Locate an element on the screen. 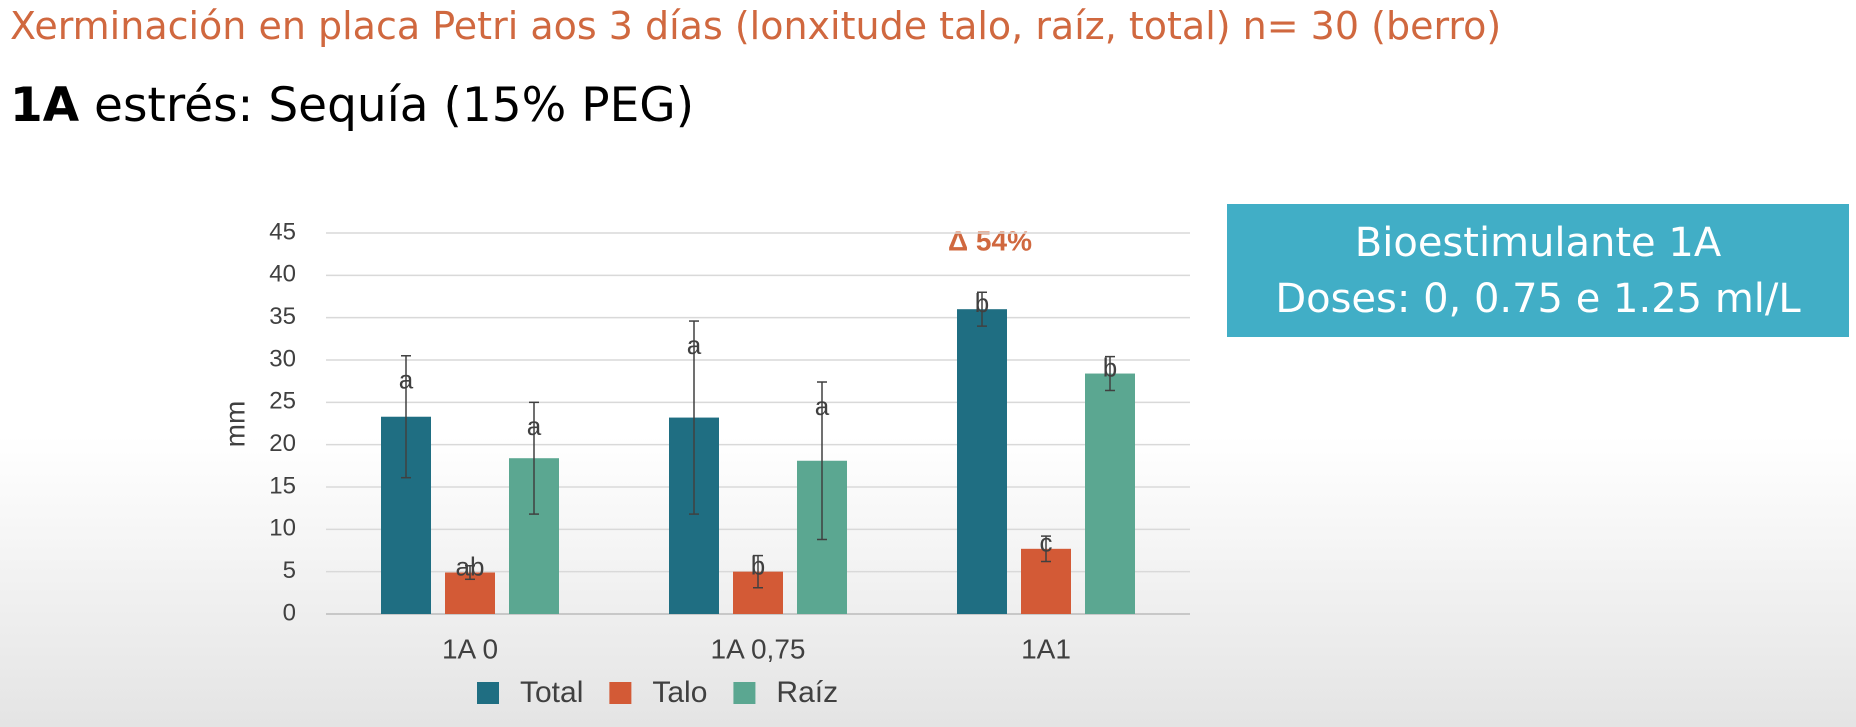  x-tick-label: 1A 0 is located at coordinates (470, 648).